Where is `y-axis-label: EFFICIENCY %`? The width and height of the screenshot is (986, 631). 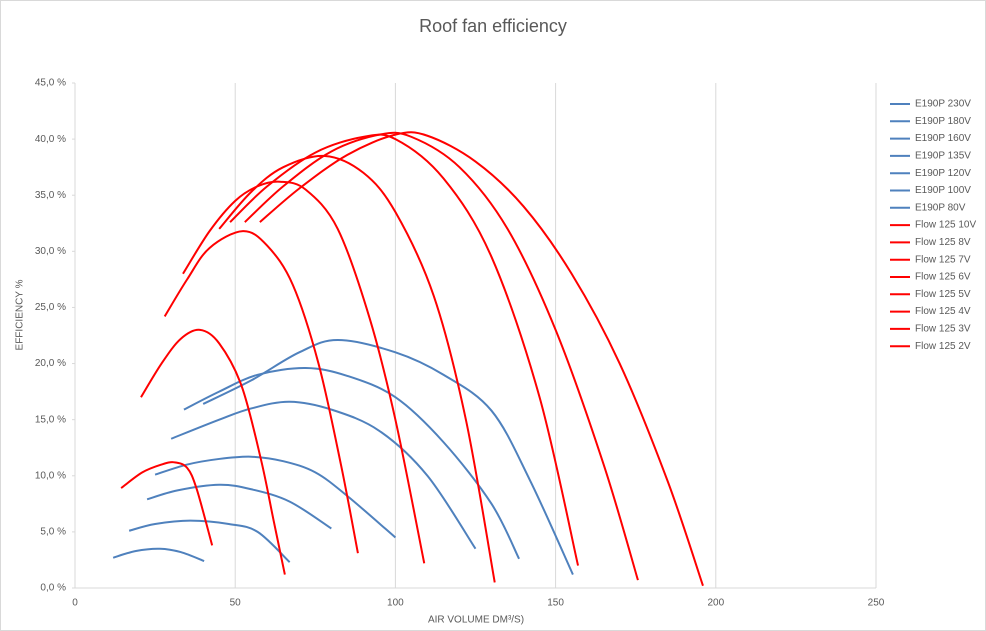
y-axis-label: EFFICIENCY % is located at coordinates (20, 314).